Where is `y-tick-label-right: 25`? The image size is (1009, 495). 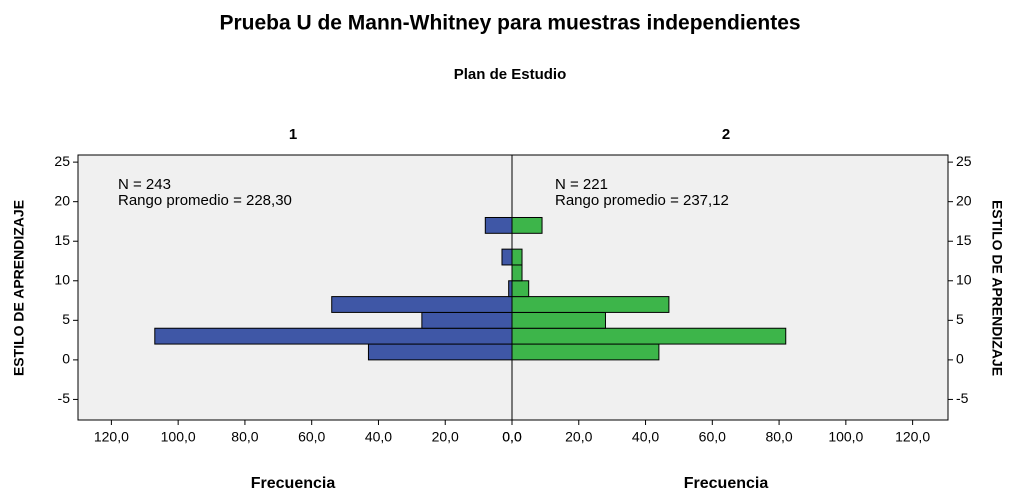 y-tick-label-right: 25 is located at coordinates (964, 161).